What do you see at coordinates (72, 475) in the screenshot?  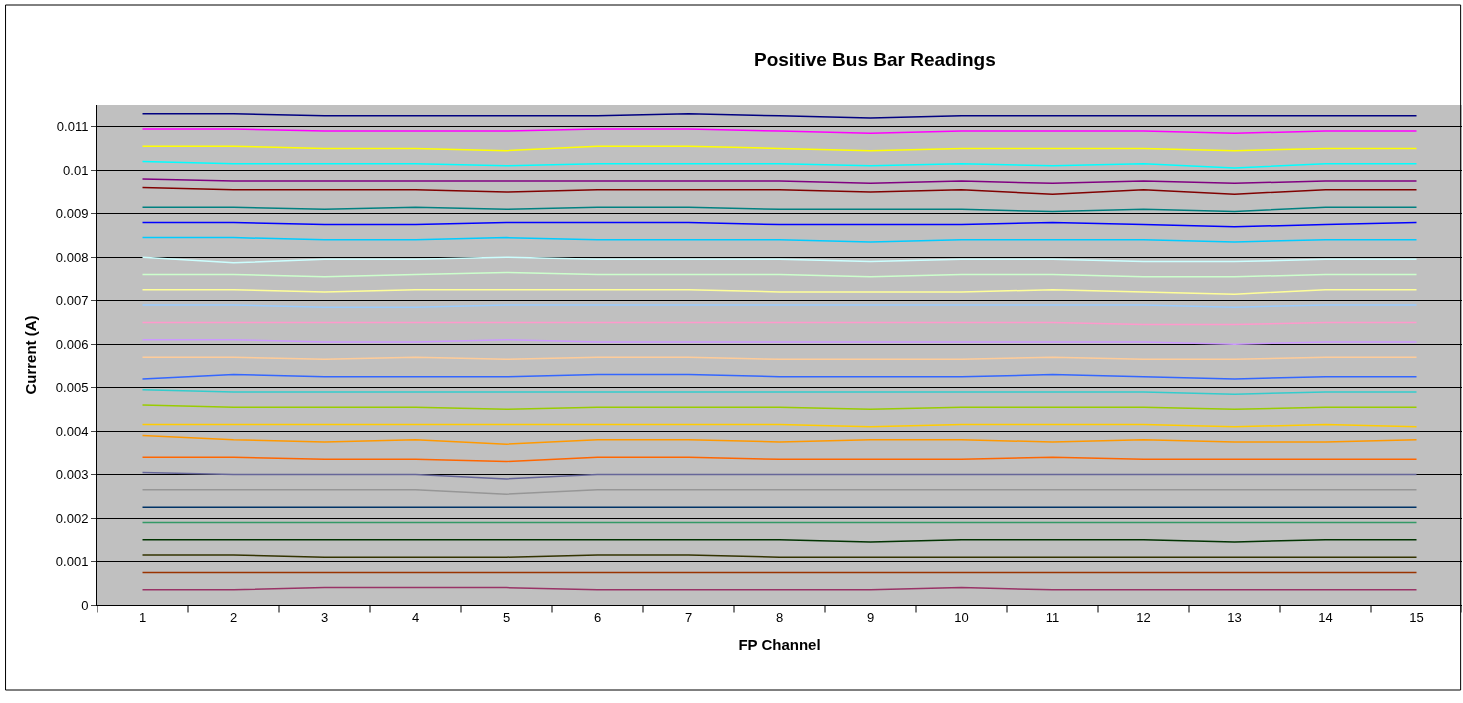 I see `y-tick-label: 0.003` at bounding box center [72, 475].